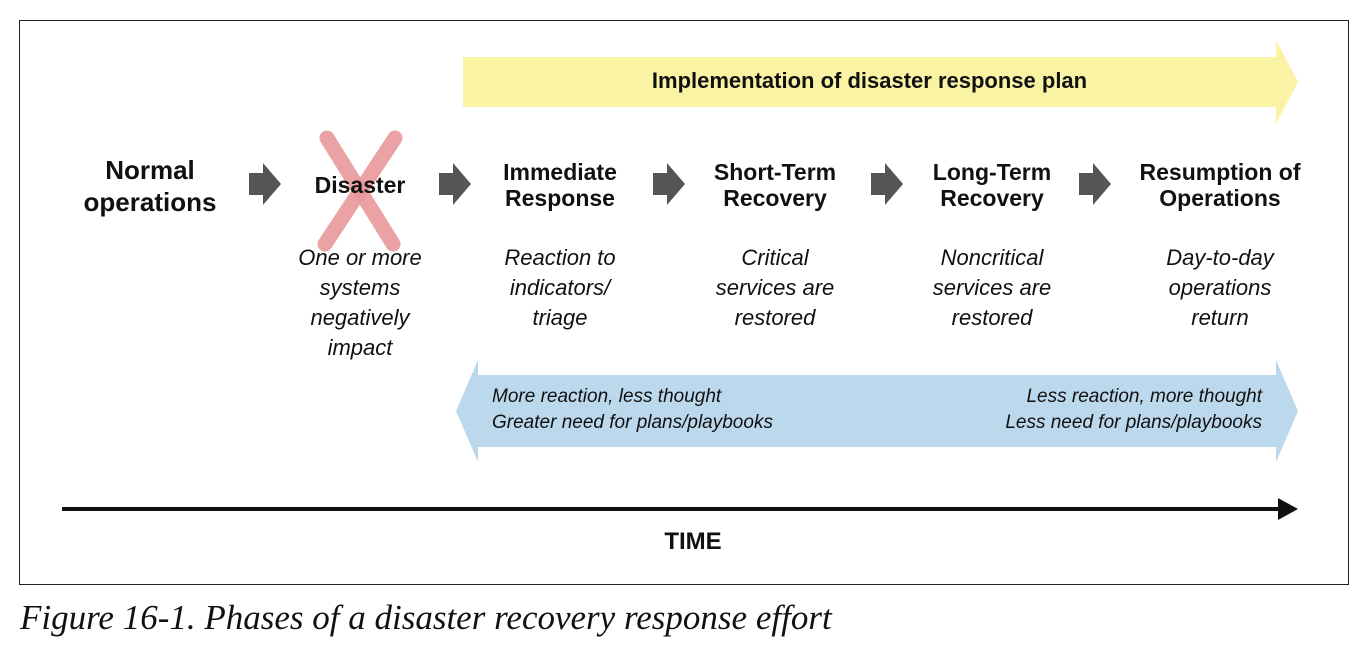 This screenshot has width=1366, height=658. Describe the element at coordinates (150, 186) in the screenshot. I see `phase-title-normal-operations: Normal operations` at that location.